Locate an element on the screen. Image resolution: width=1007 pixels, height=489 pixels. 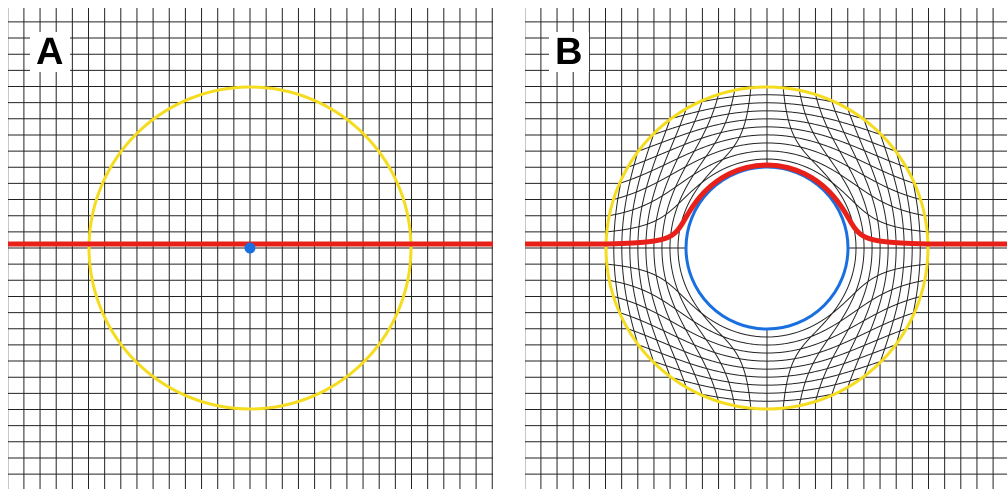
panel-label: B is located at coordinates (568, 52).